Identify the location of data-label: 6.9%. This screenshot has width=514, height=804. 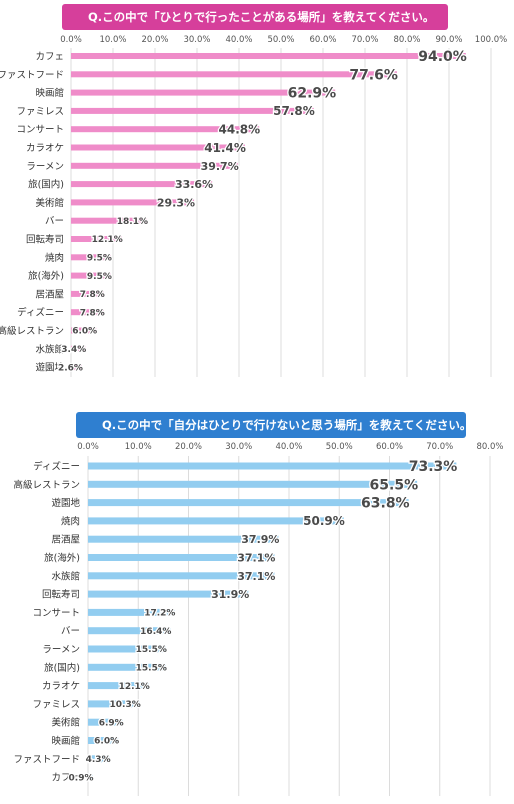
(111, 723).